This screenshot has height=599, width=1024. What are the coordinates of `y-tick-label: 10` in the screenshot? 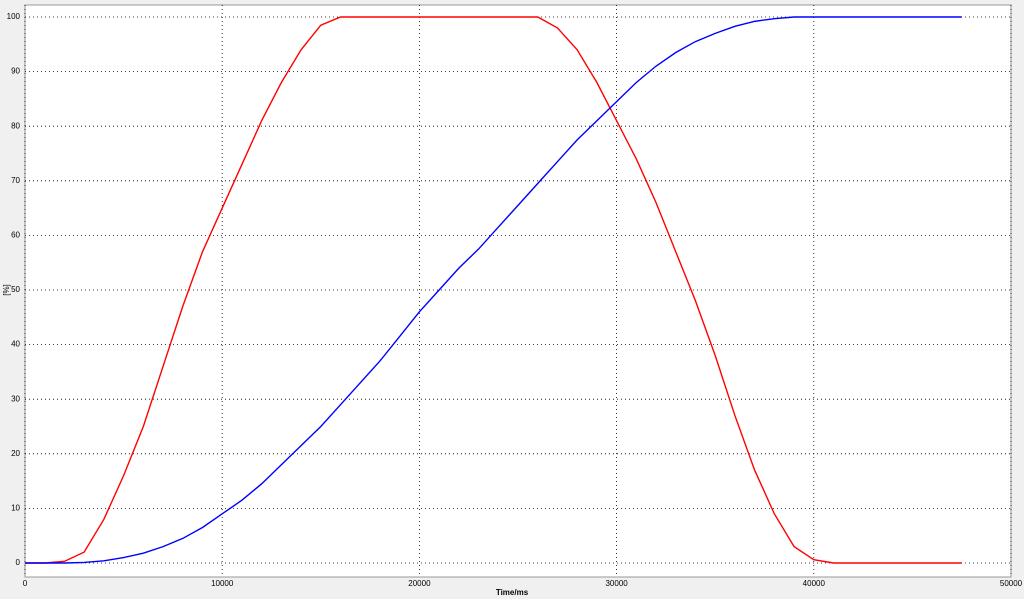 It's located at (15, 508).